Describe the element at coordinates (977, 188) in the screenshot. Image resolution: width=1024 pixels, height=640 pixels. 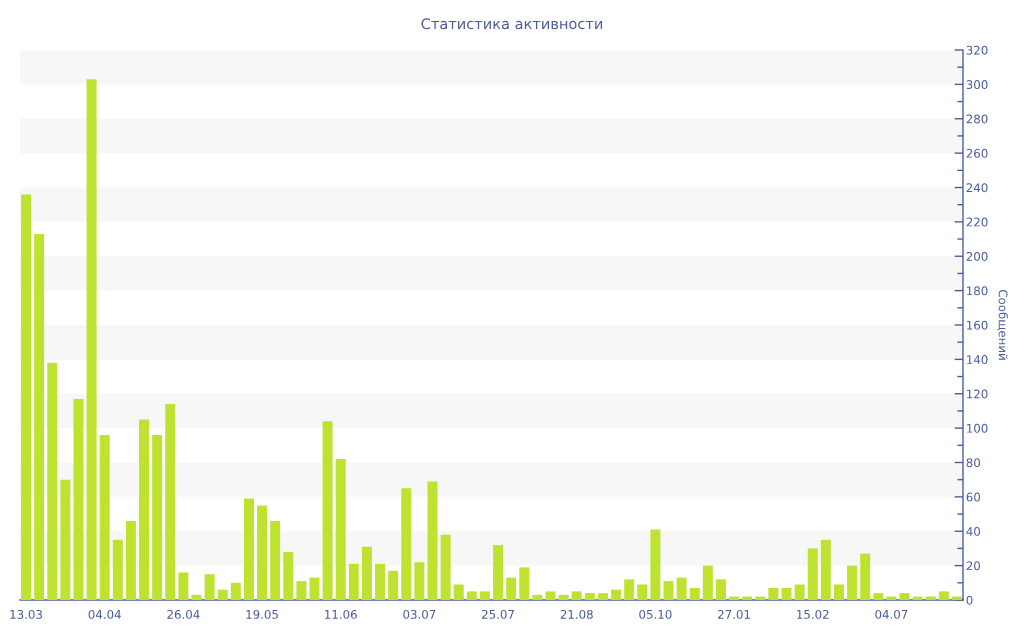
I see `y-tick-label: 240` at that location.